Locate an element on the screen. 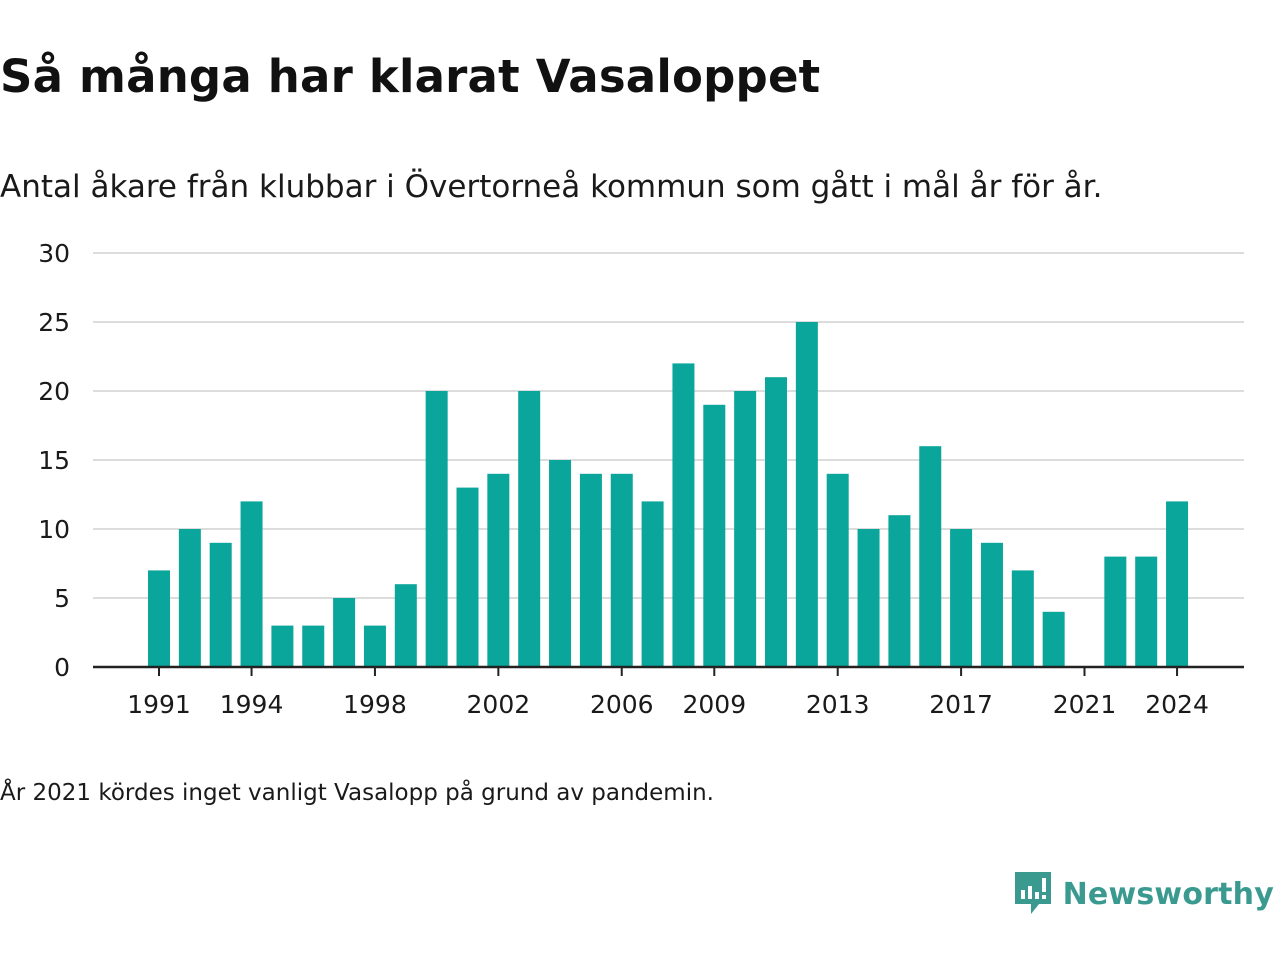 This screenshot has width=1280, height=960. x-tick-label: 2009 is located at coordinates (714, 704).